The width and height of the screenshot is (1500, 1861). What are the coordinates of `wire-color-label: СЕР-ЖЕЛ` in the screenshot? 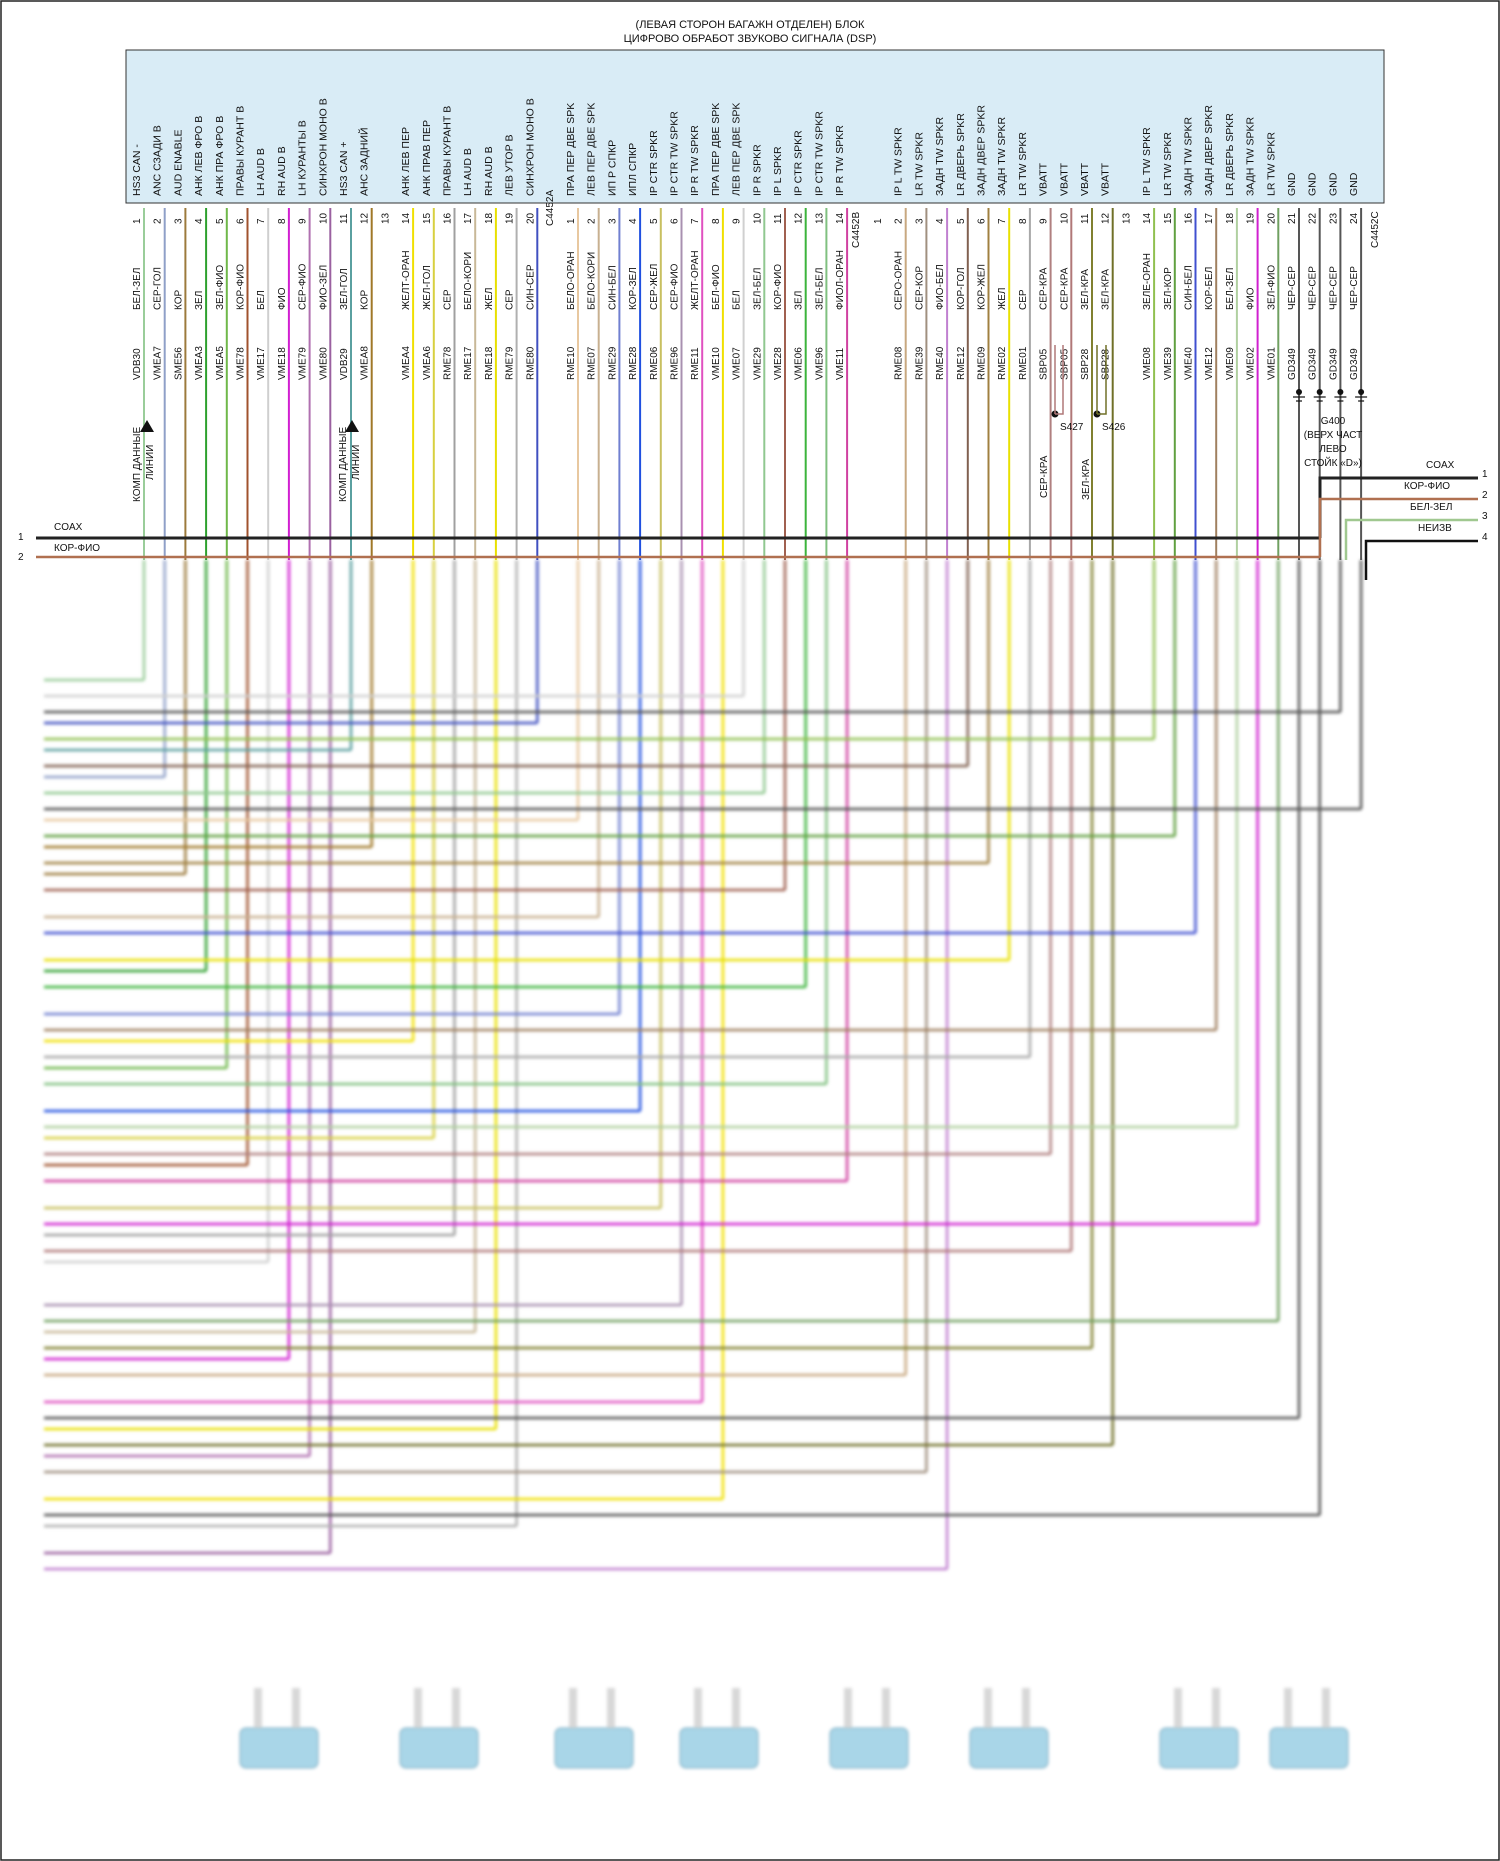 It's located at (654, 287).